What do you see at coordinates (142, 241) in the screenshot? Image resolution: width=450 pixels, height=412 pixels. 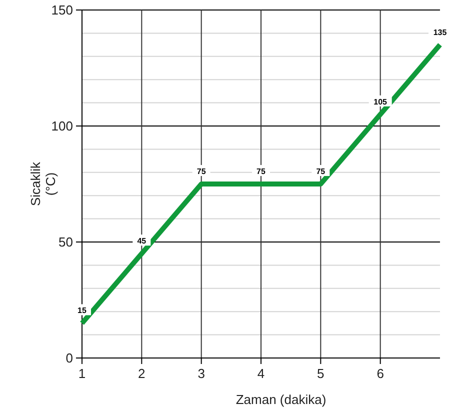 I see `data-label: 45` at bounding box center [142, 241].